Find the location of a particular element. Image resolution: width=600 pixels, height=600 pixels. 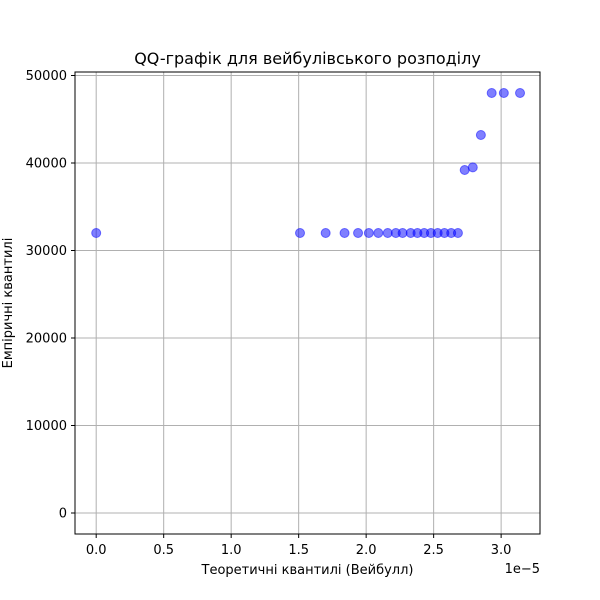

y-tick-label: 10000 is located at coordinates (46, 426).